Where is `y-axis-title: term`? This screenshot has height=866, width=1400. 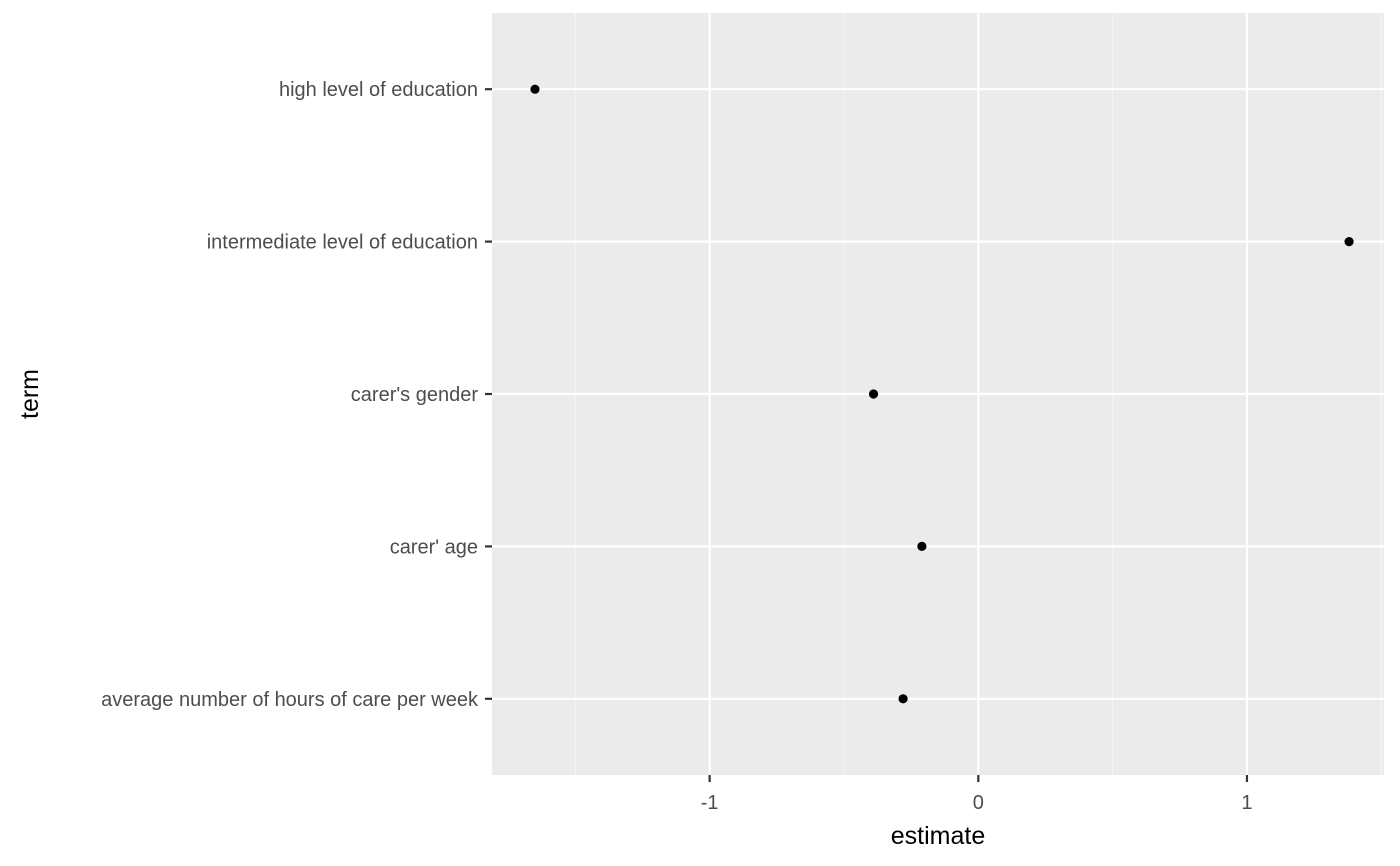 y-axis-title: term is located at coordinates (30, 394).